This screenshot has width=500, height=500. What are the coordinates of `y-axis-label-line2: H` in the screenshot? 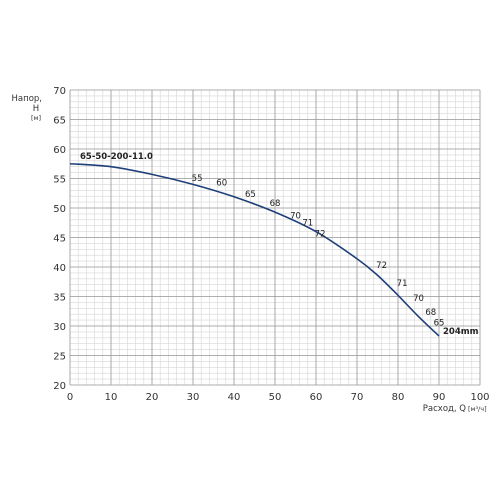 It's located at (36, 109).